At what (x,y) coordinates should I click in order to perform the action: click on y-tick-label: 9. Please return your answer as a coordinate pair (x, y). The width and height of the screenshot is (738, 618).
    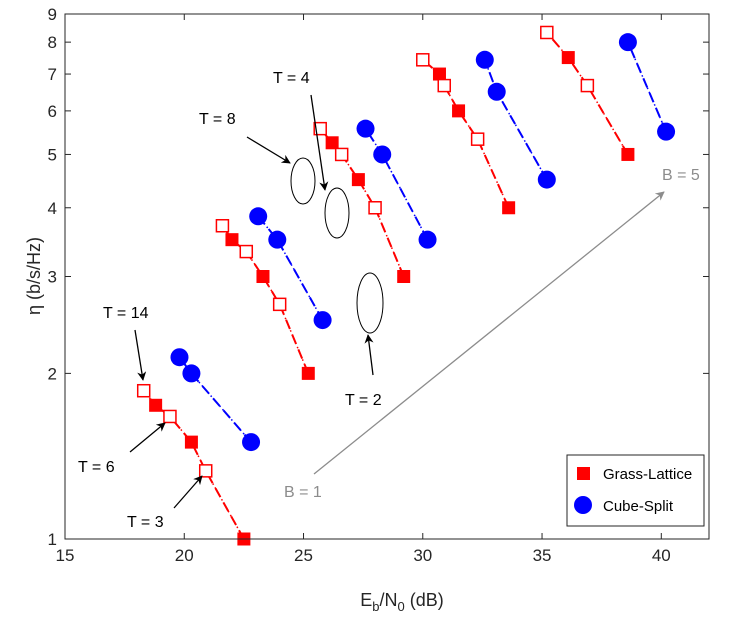
    Looking at the image, I should click on (52, 14).